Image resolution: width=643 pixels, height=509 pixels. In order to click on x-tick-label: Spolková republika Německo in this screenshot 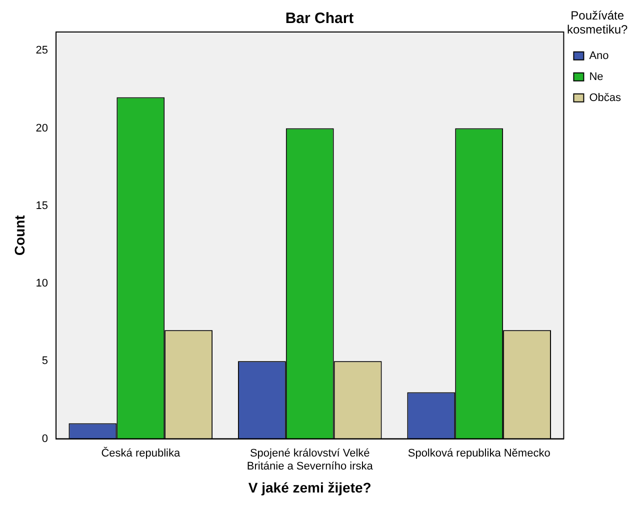, I will do `click(479, 453)`.